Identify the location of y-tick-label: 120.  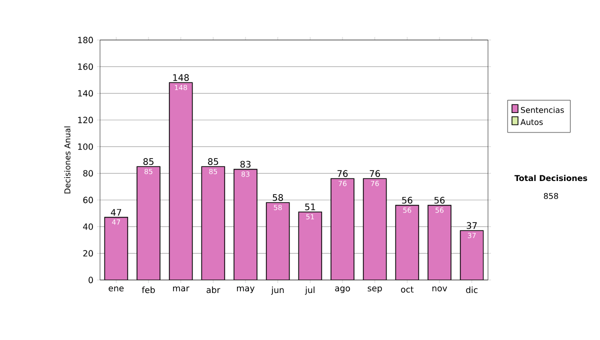
(85, 120).